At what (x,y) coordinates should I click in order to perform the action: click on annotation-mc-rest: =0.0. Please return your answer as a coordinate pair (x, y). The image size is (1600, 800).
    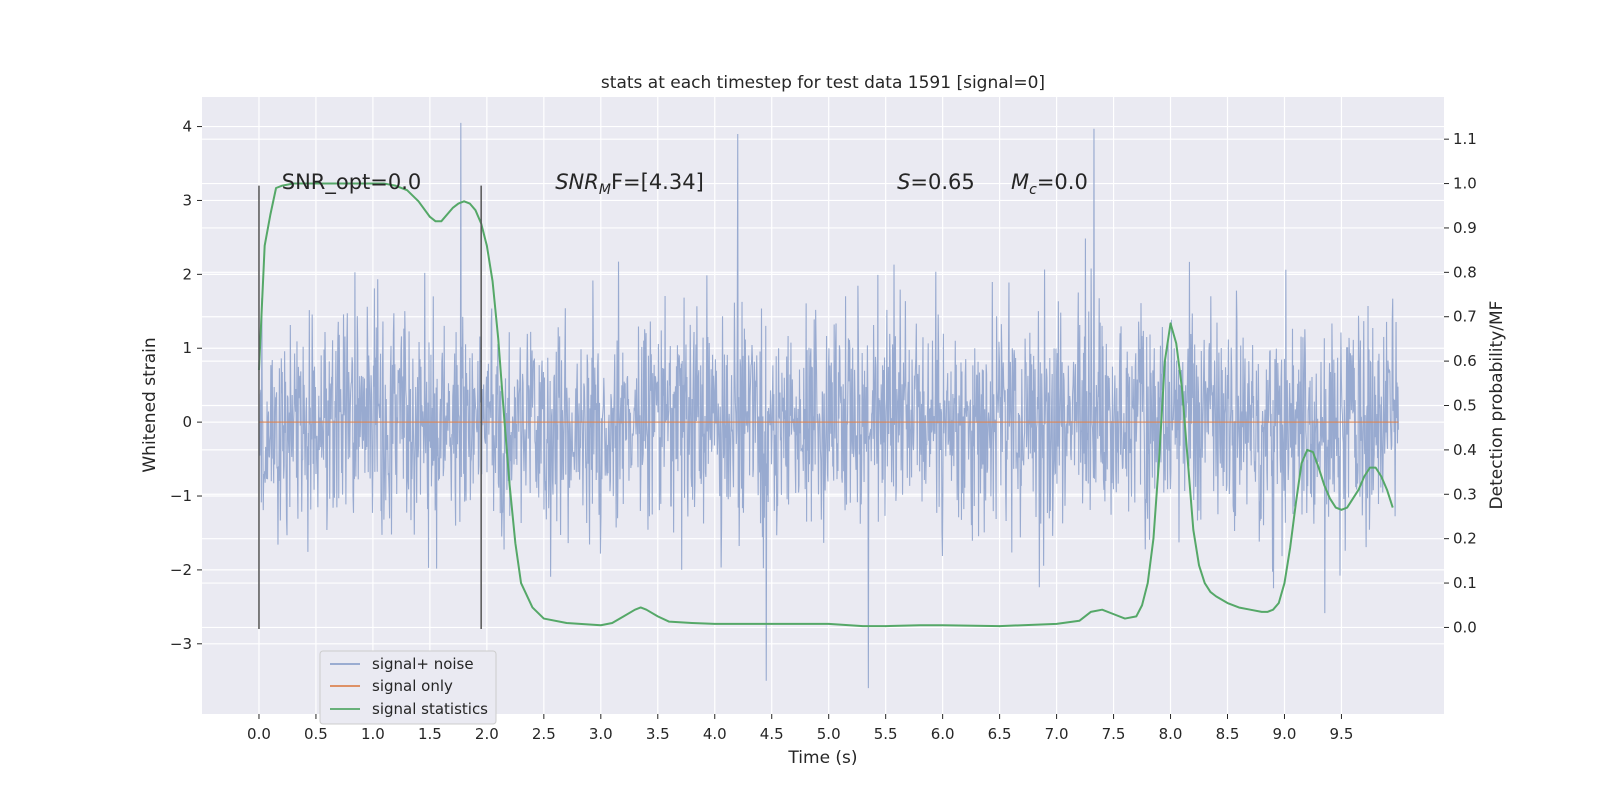
    Looking at the image, I should click on (1062, 182).